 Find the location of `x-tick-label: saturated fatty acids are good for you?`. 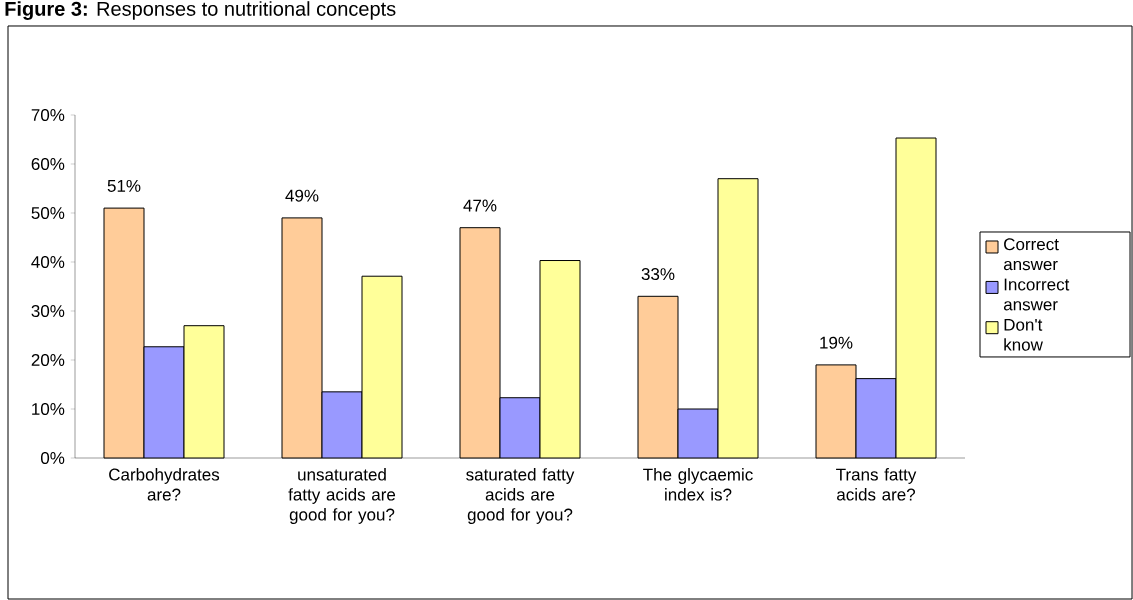

x-tick-label: saturated fatty acids are good for you? is located at coordinates (520, 496).